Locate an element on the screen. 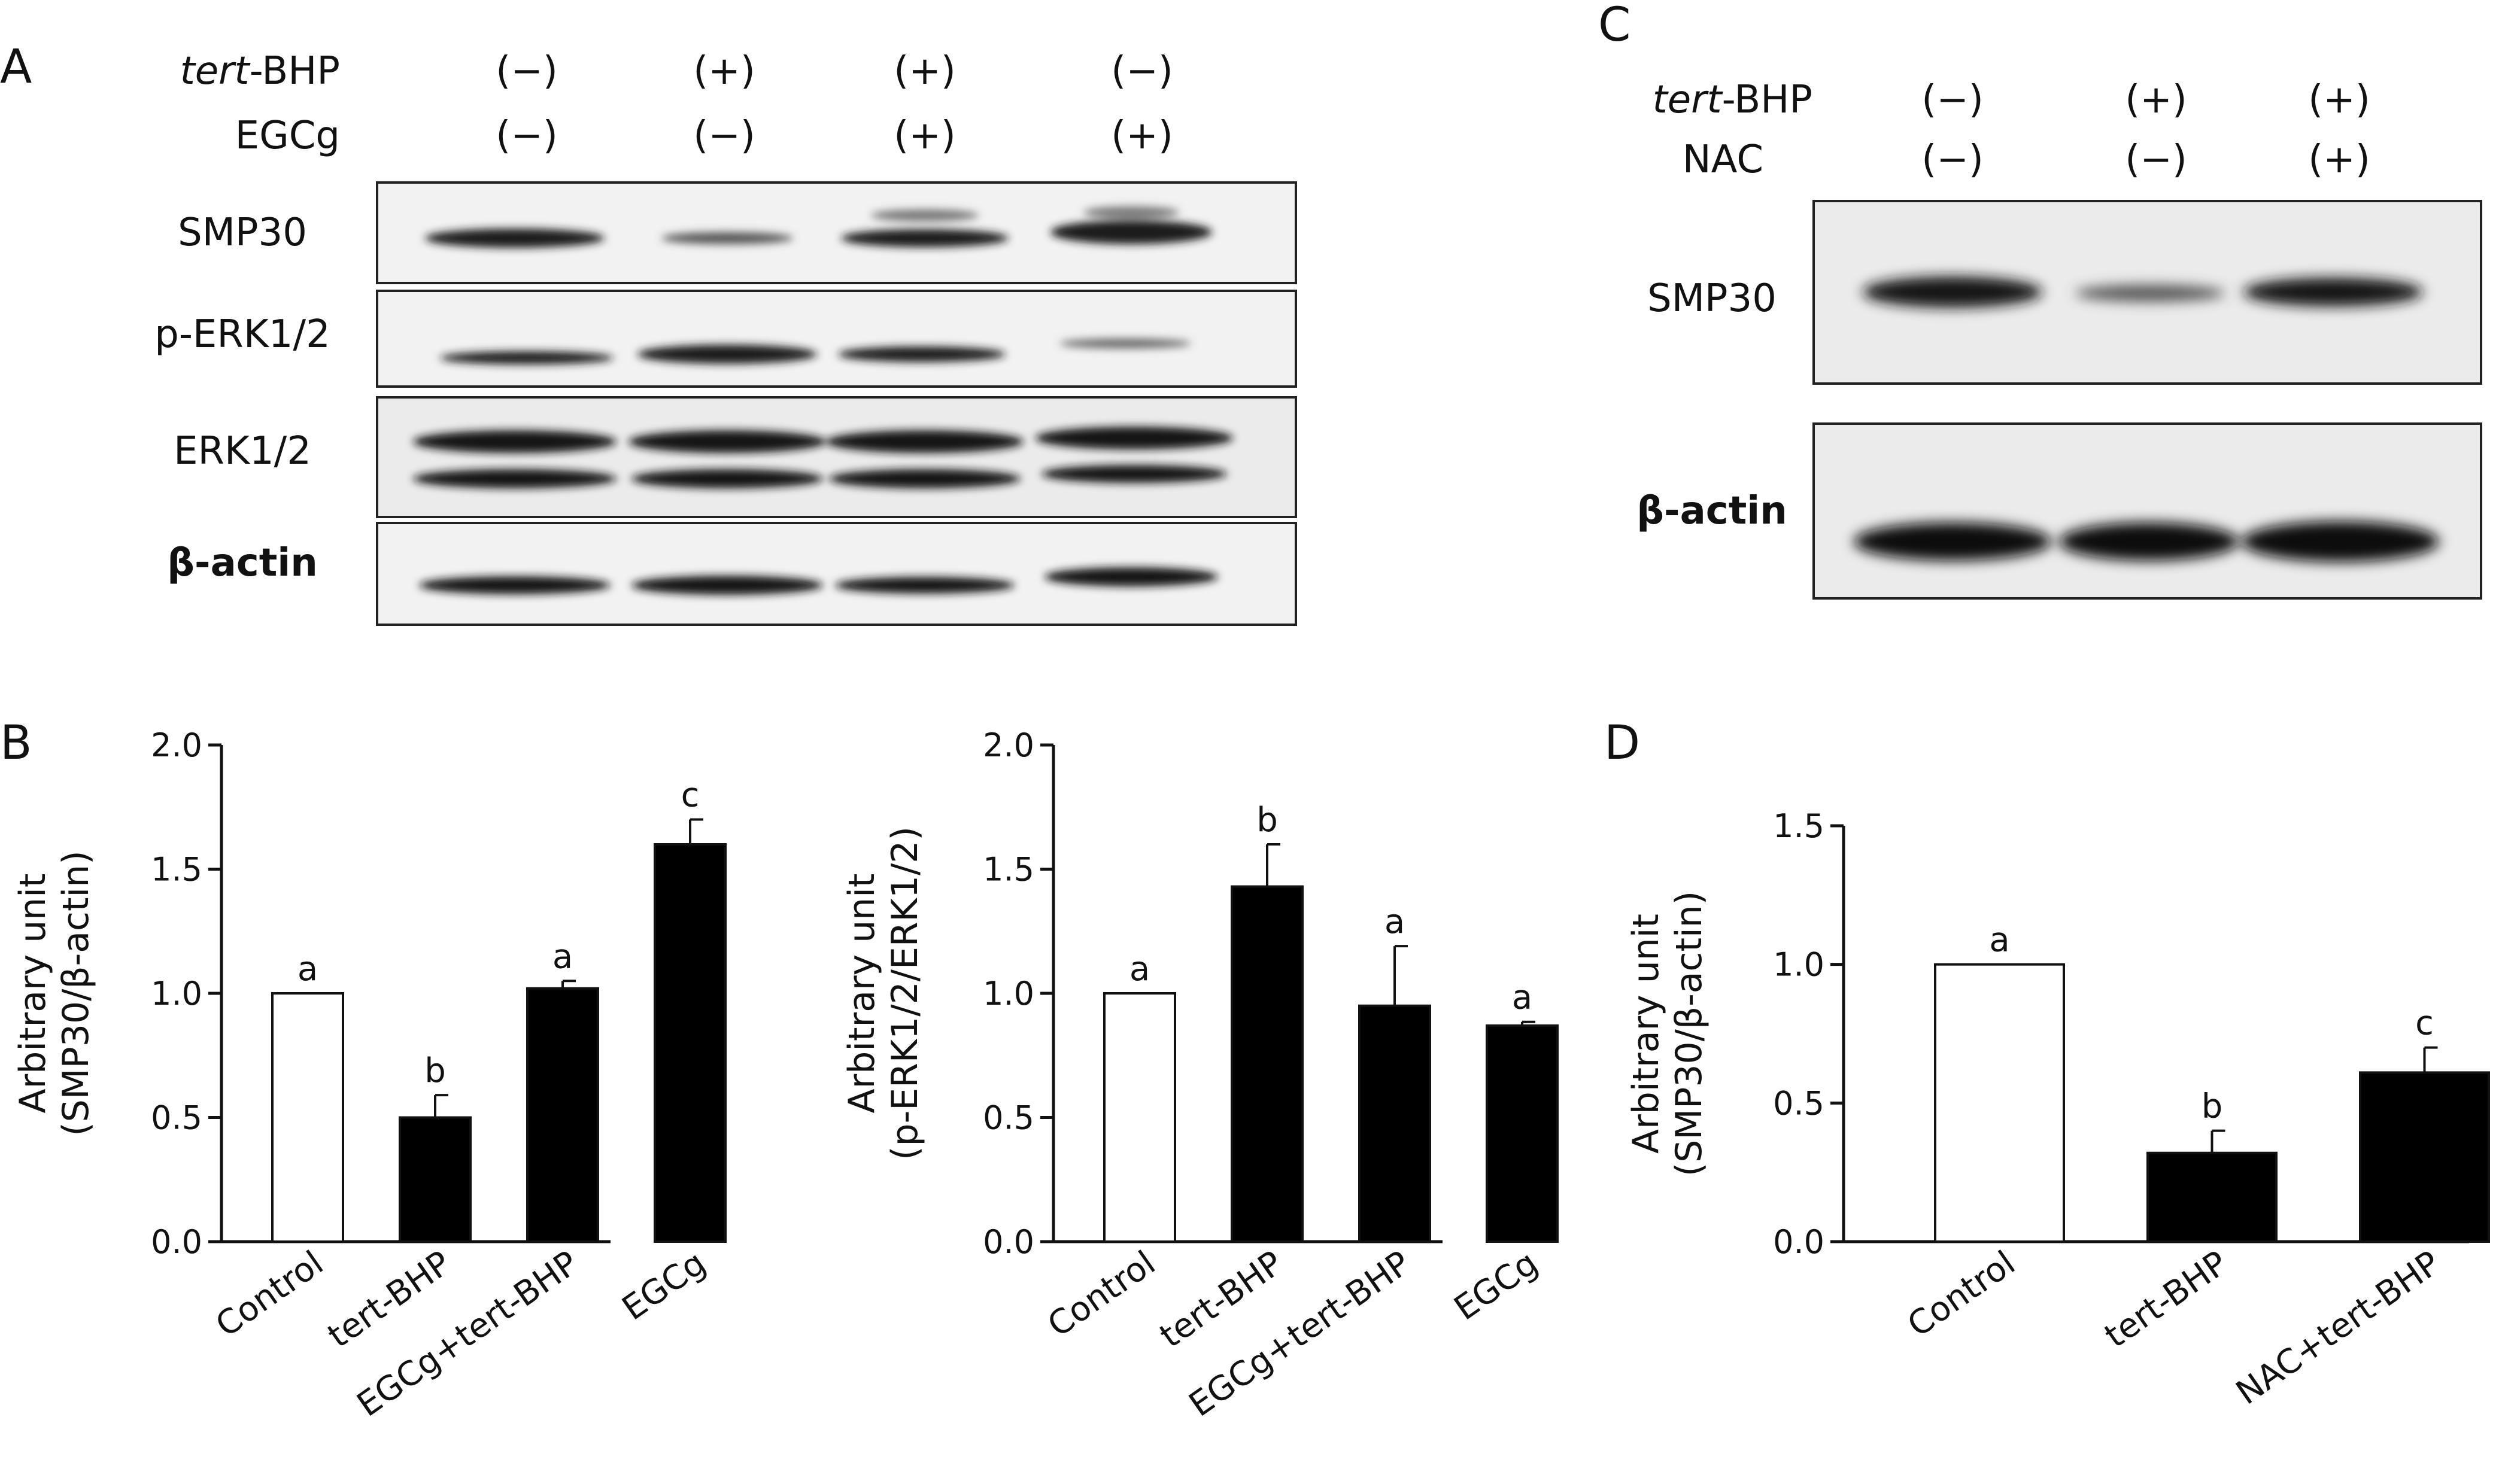  panel-a-blots: SMP30 p-ERK1/2 ERK1/2 is located at coordinates (725, 403).